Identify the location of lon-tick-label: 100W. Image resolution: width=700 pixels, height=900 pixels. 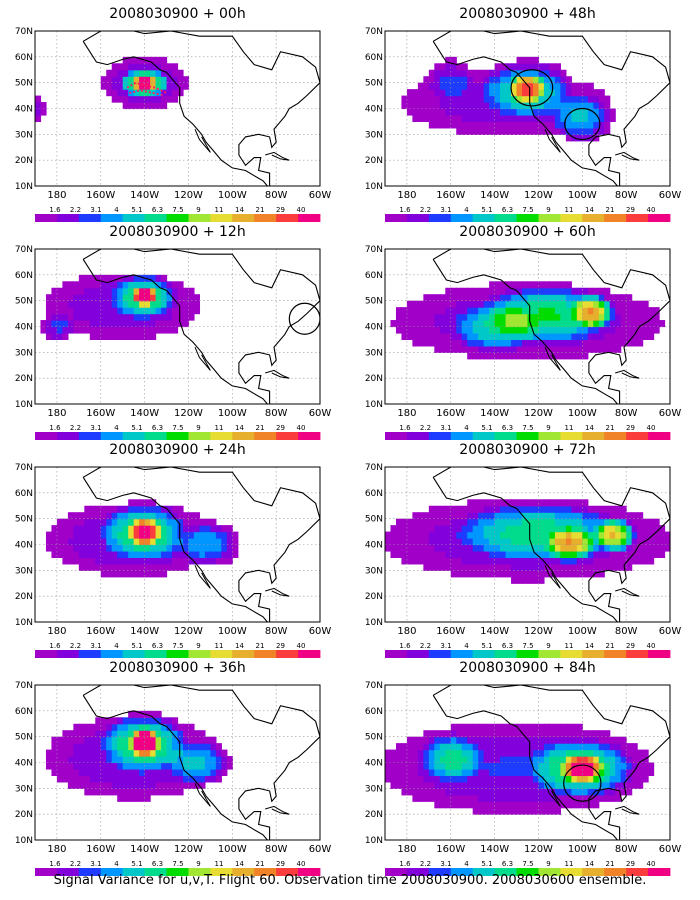
(232, 195).